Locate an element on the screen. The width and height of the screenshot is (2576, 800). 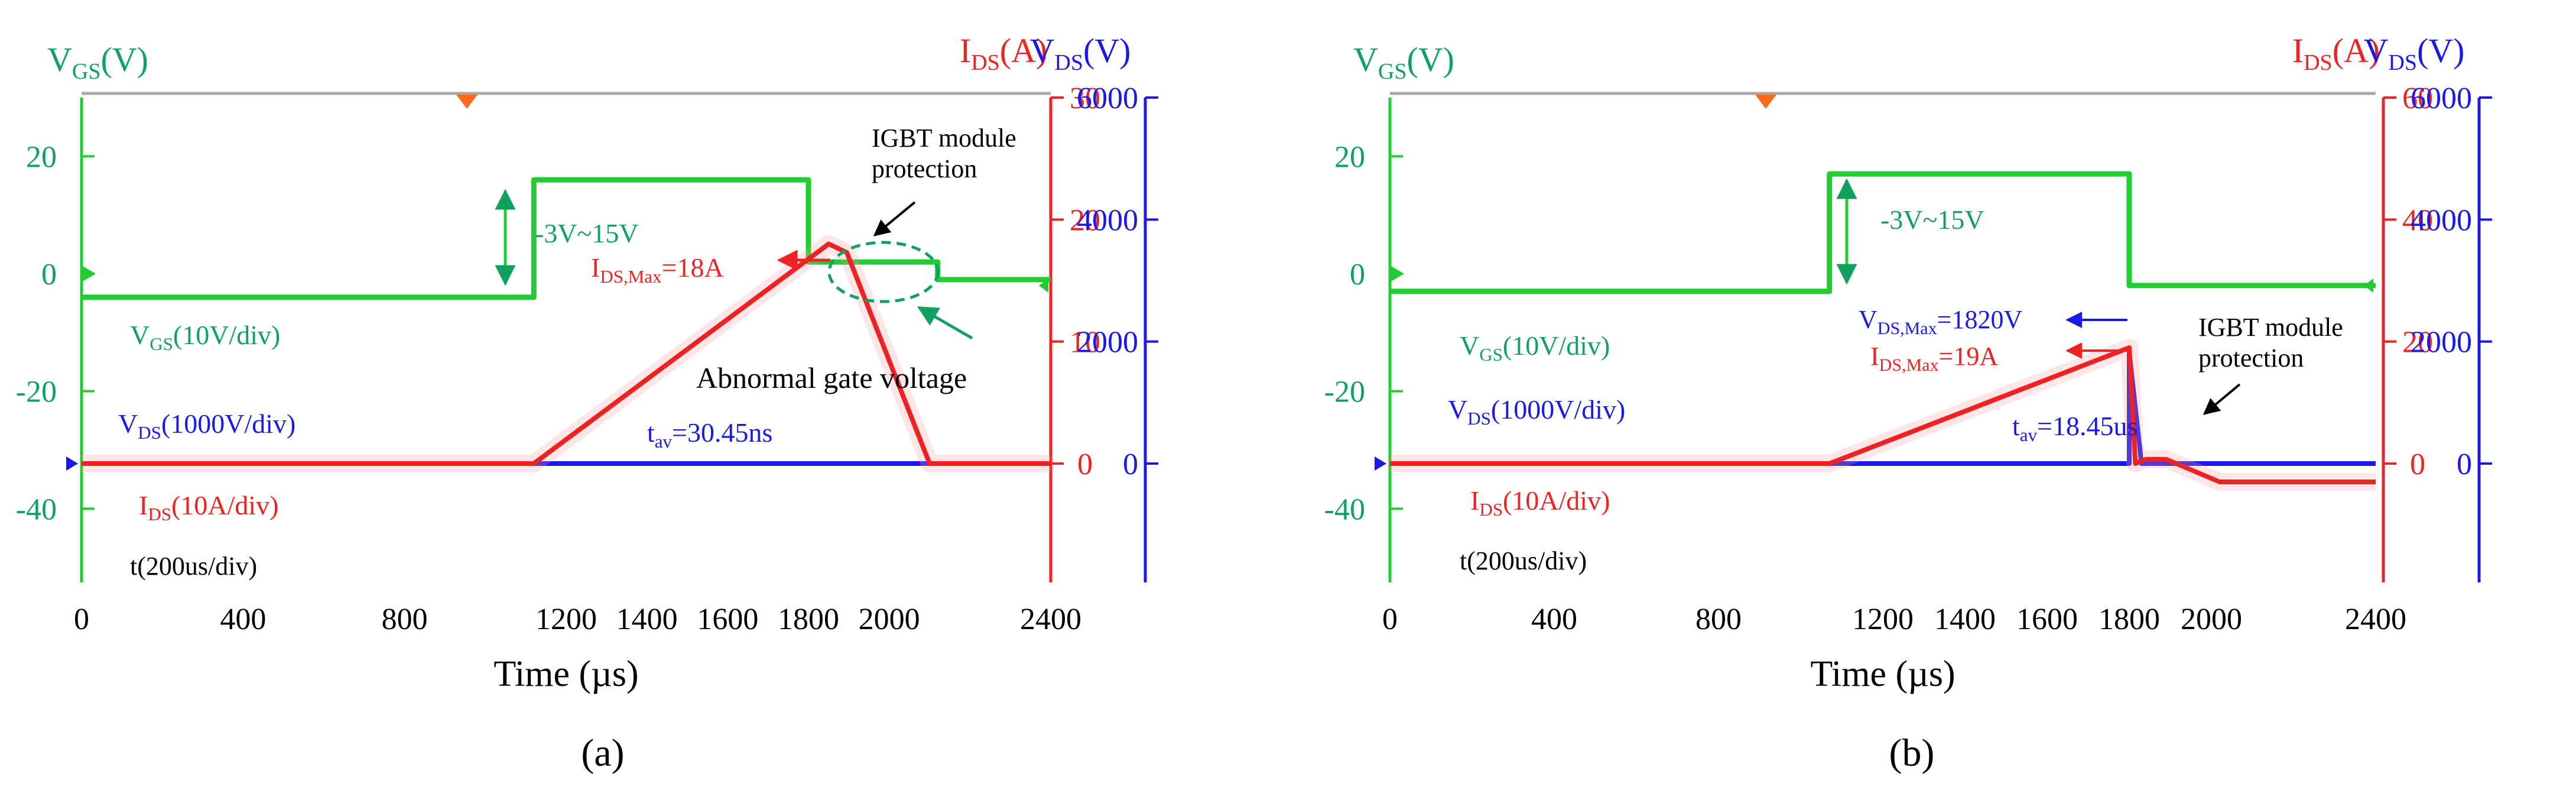
vds-axis-title-part-2: DS is located at coordinates (1068, 62).